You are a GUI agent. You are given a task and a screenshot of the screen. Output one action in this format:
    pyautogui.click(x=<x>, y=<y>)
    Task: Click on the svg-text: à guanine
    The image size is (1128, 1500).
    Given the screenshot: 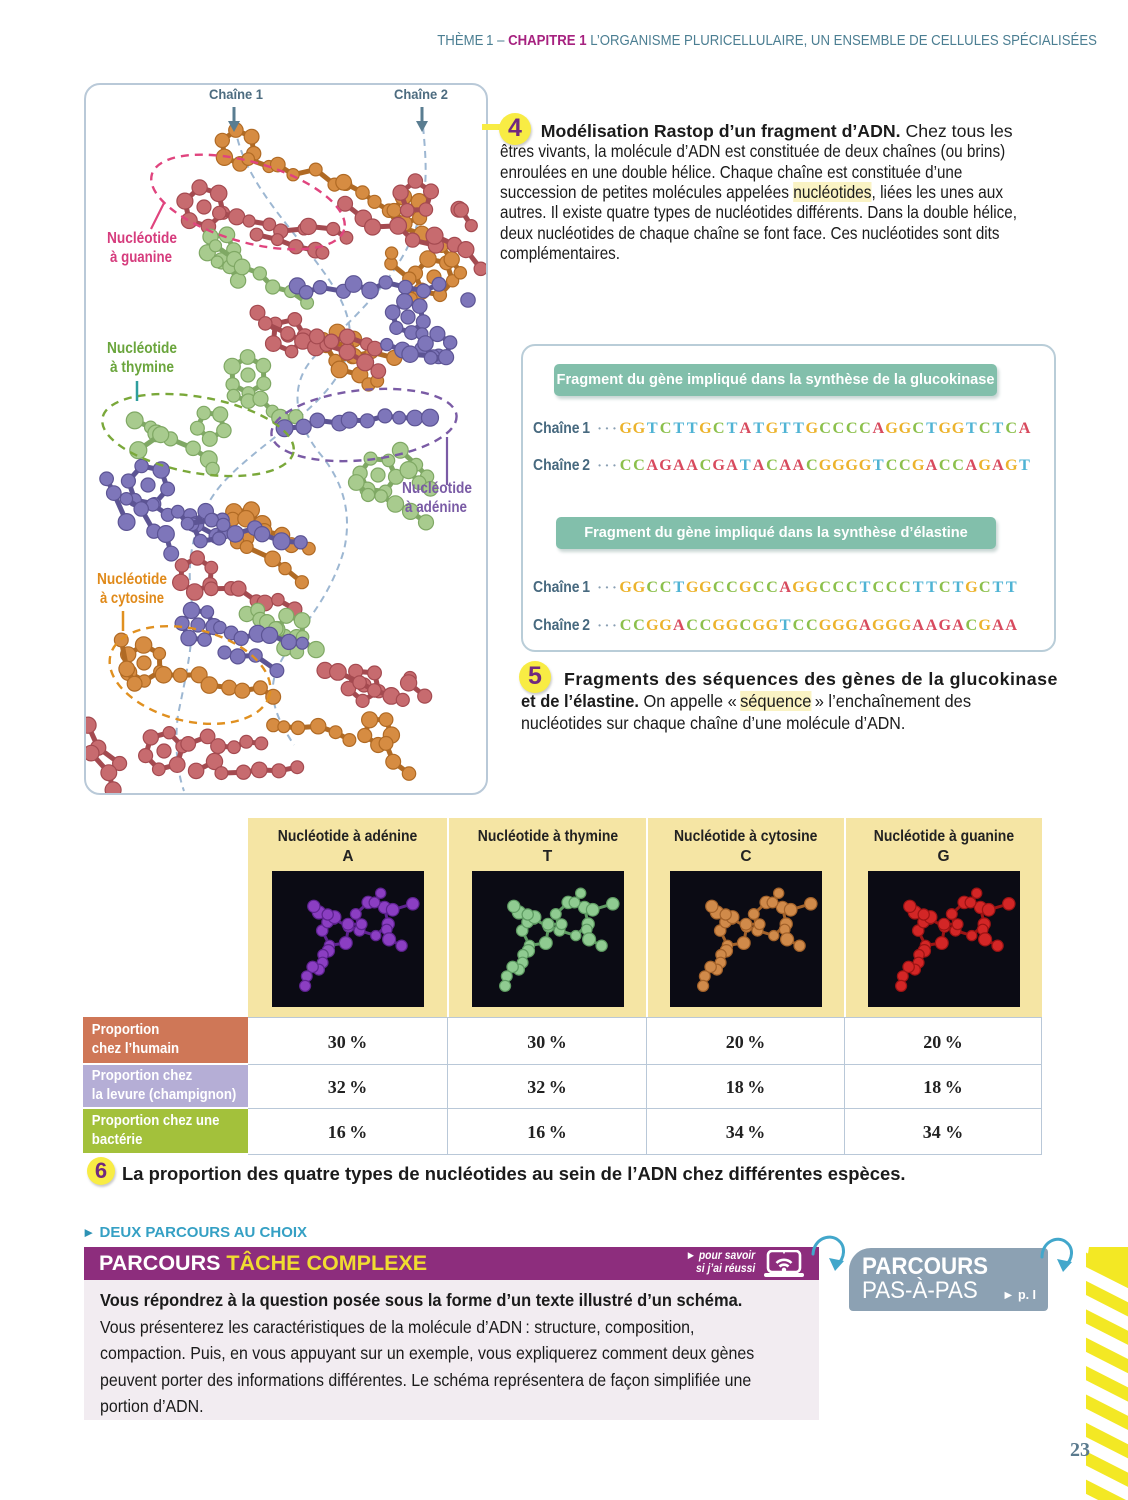 What is the action you would take?
    pyautogui.click(x=141, y=257)
    